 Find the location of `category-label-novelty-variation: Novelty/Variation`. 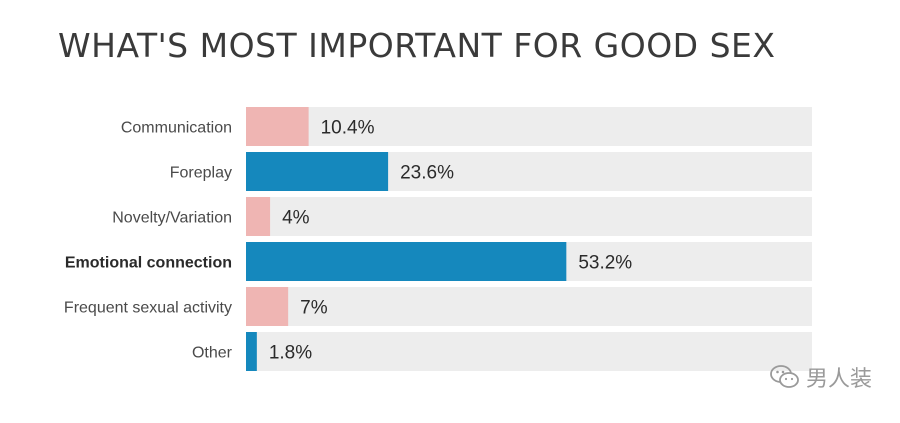

category-label-novelty-variation: Novelty/Variation is located at coordinates (172, 218).